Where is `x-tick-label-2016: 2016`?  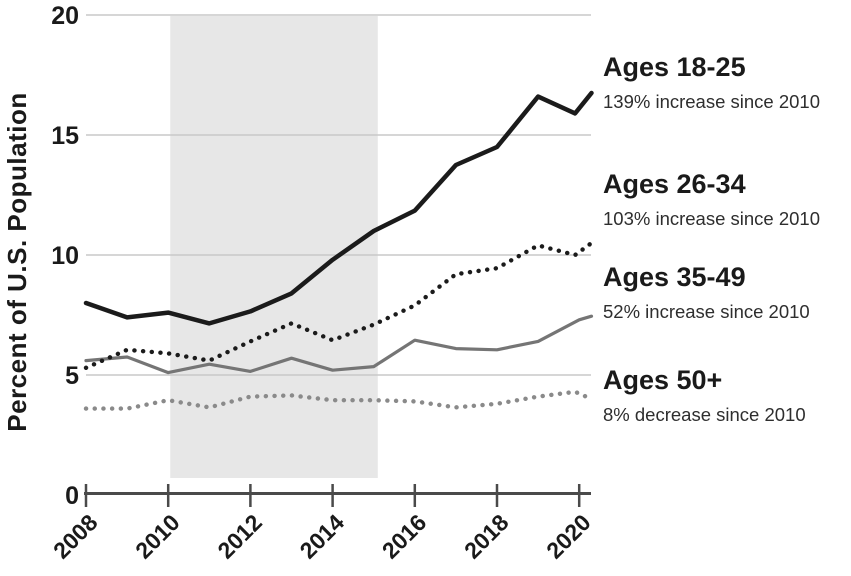
x-tick-label-2016: 2016 is located at coordinates (404, 536).